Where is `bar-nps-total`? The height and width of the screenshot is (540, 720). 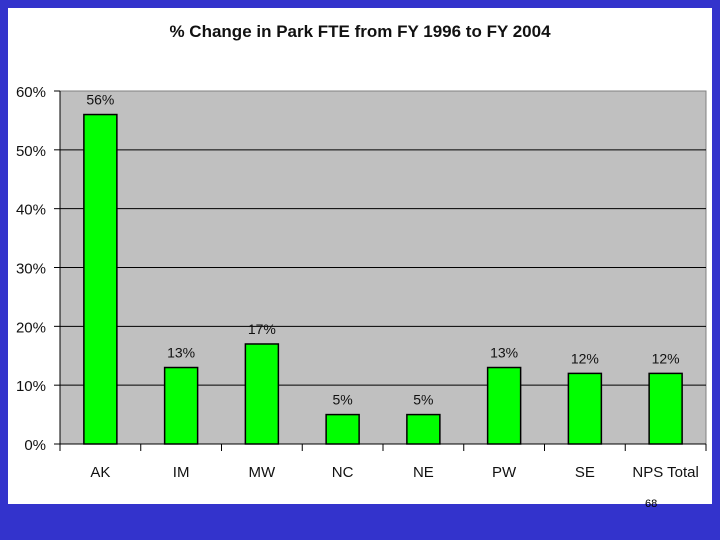
bar-nps-total is located at coordinates (665, 408).